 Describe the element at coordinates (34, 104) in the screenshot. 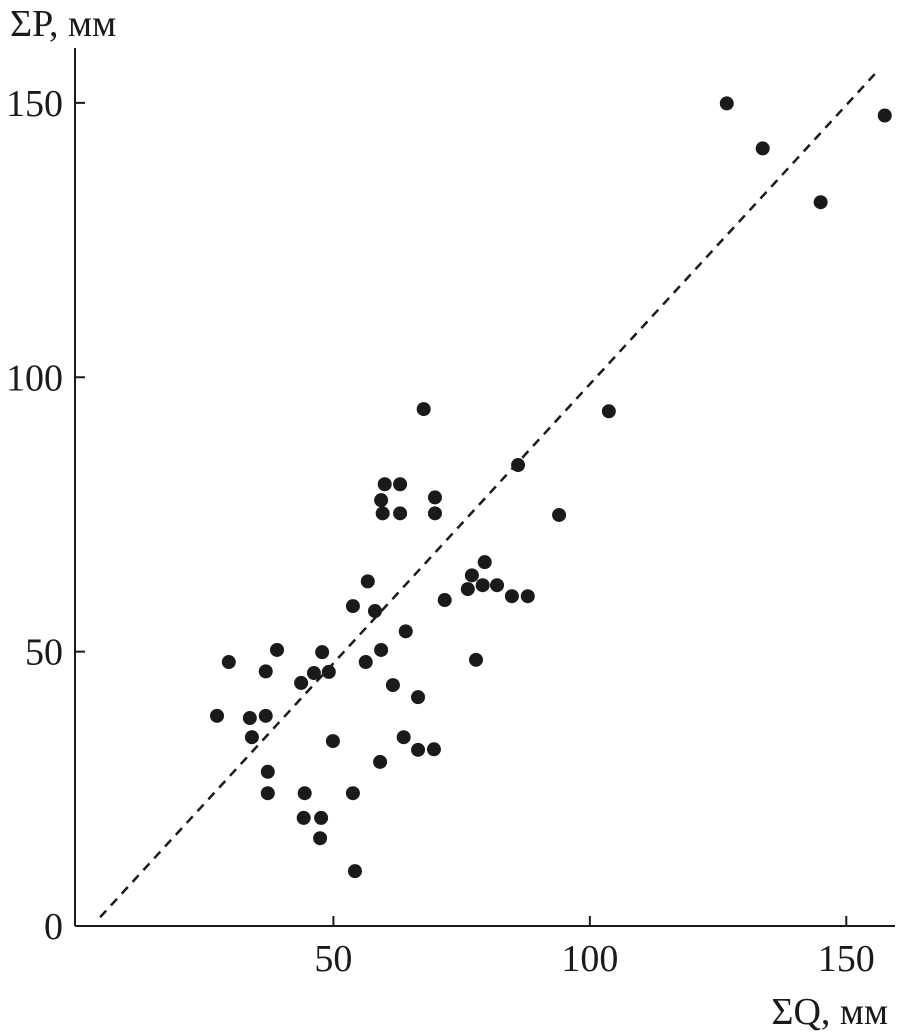

I see `y-tick-label: 150` at that location.